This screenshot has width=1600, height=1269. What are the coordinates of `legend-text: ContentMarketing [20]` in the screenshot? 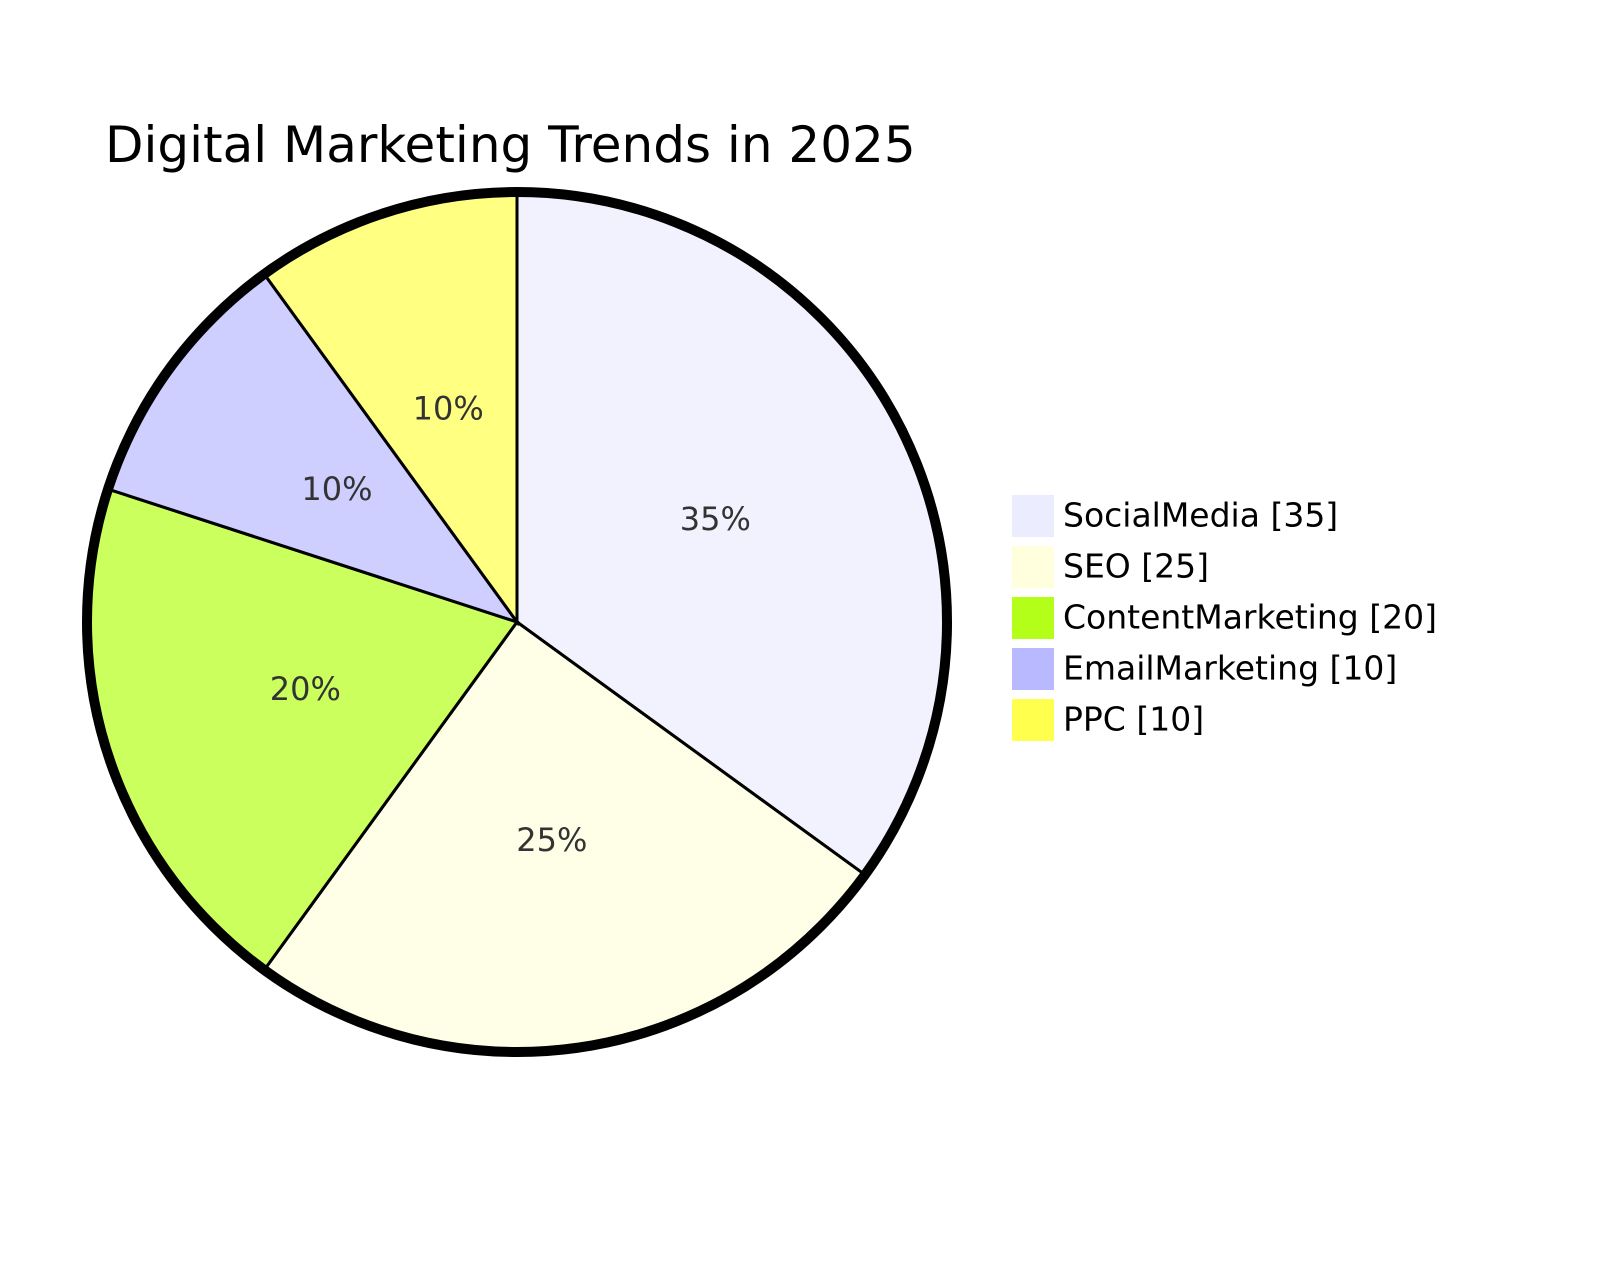 It's located at (1250, 617).